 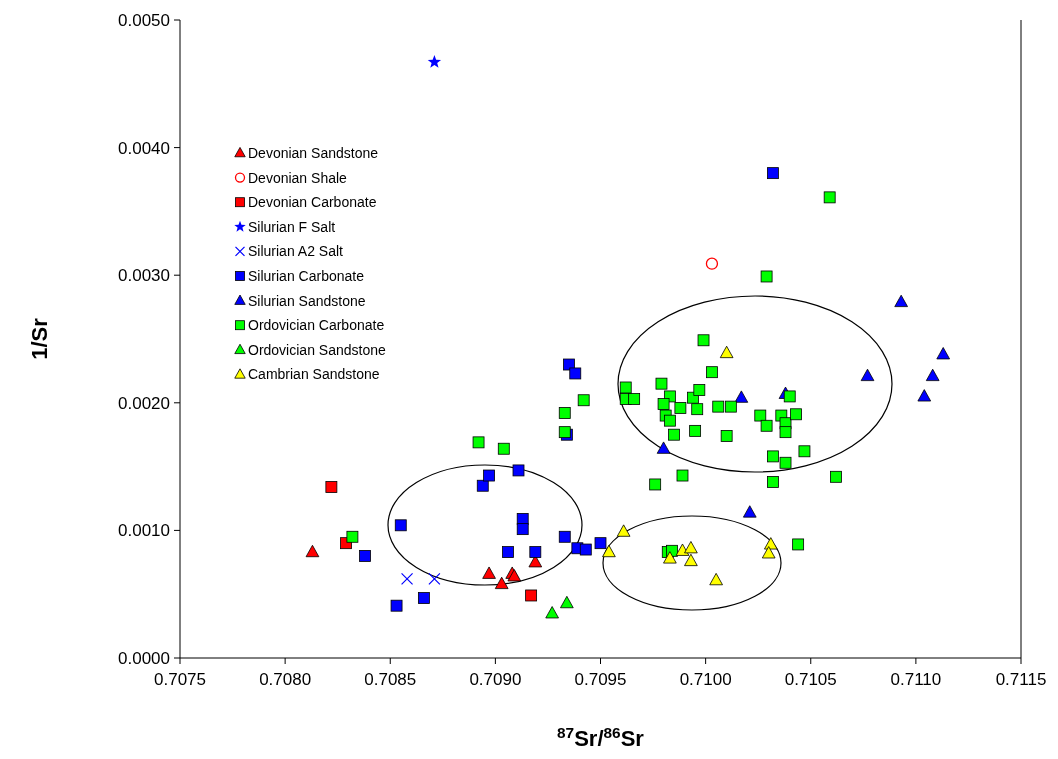 I want to click on x-tick-label: 0.7115, so click(x=1021, y=679).